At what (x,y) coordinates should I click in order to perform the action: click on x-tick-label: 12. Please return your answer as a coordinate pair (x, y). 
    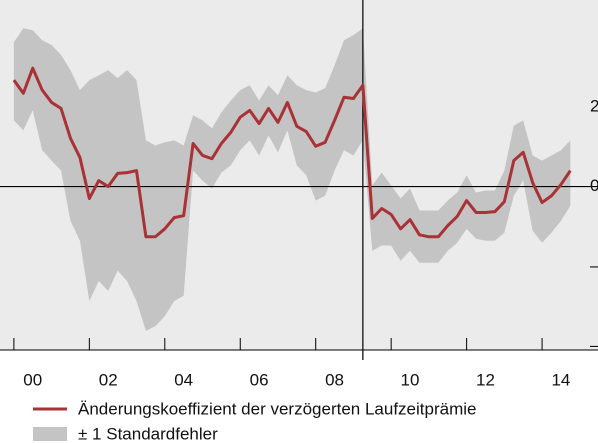
    Looking at the image, I should click on (485, 379).